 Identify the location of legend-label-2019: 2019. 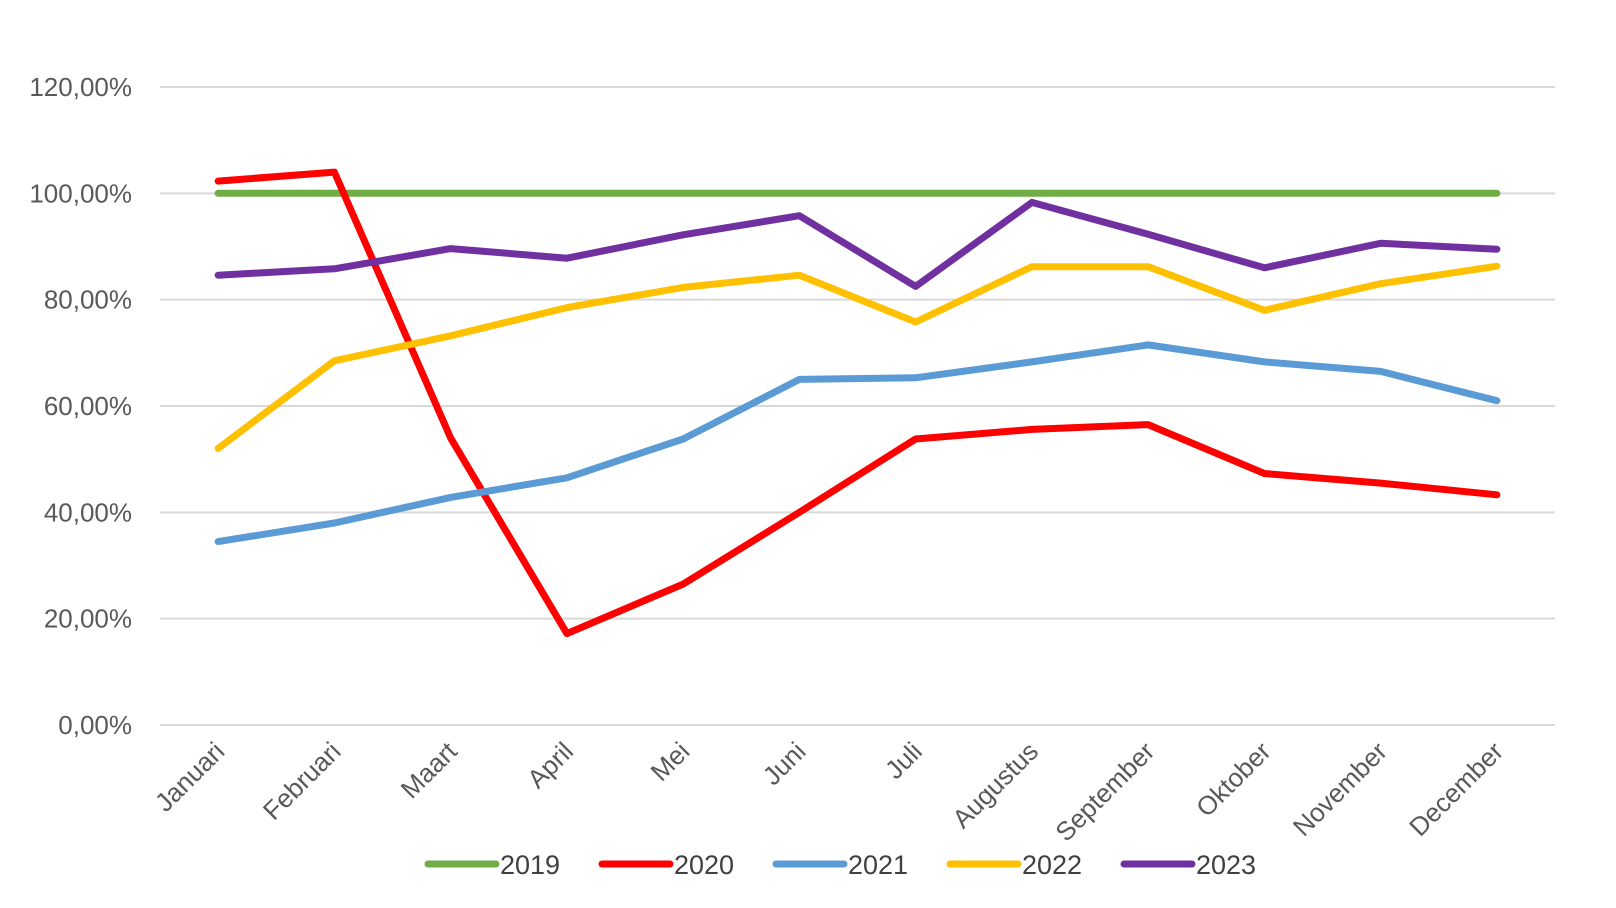
(530, 865).